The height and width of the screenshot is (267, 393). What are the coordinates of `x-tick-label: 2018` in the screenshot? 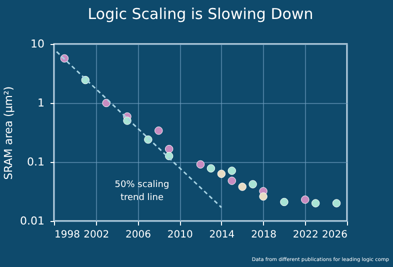 It's located at (264, 235).